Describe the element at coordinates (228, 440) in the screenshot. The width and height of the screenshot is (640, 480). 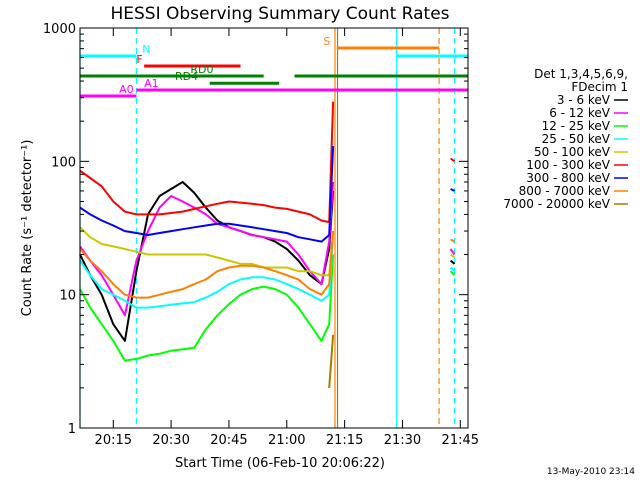
I see `x-tick-label-2: 20:45` at that location.